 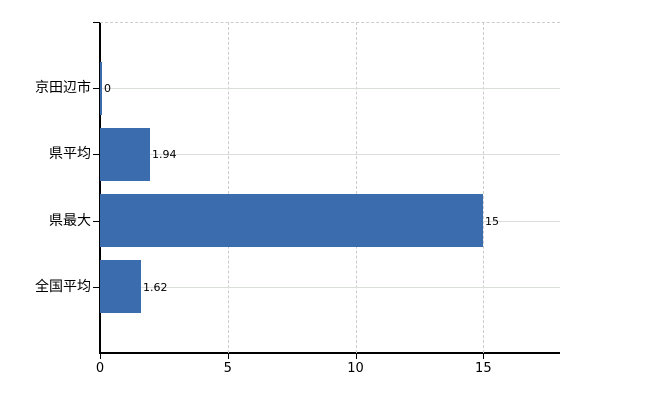 What do you see at coordinates (483, 368) in the screenshot?
I see `x-tick-label: 15` at bounding box center [483, 368].